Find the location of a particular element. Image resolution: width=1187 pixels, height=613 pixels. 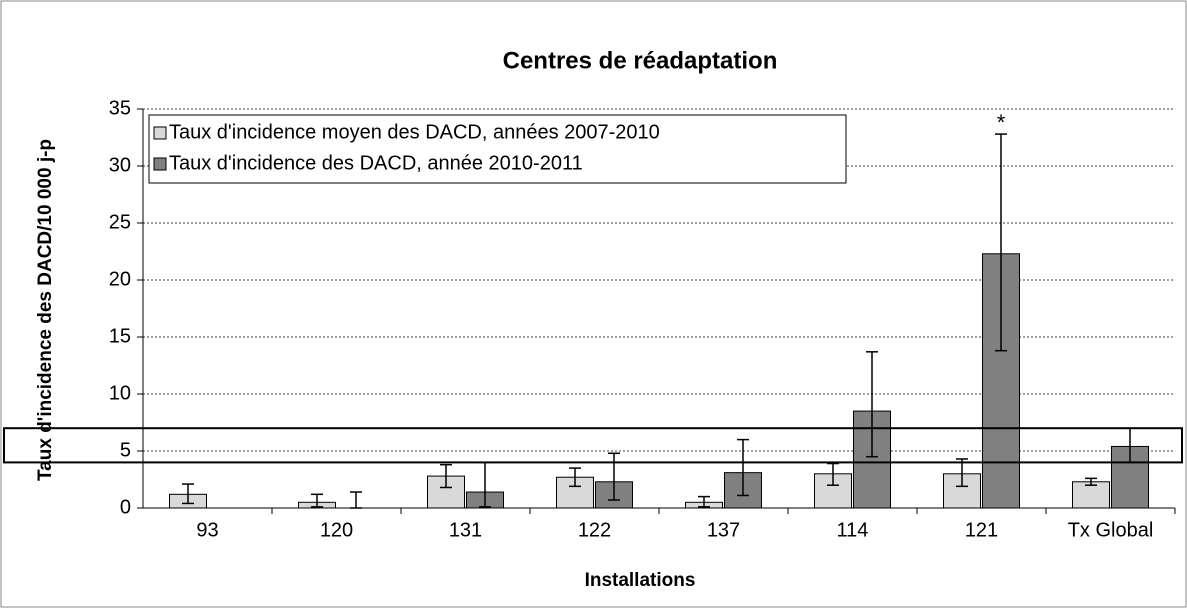

y-tick-label: 35 is located at coordinates (120, 108).